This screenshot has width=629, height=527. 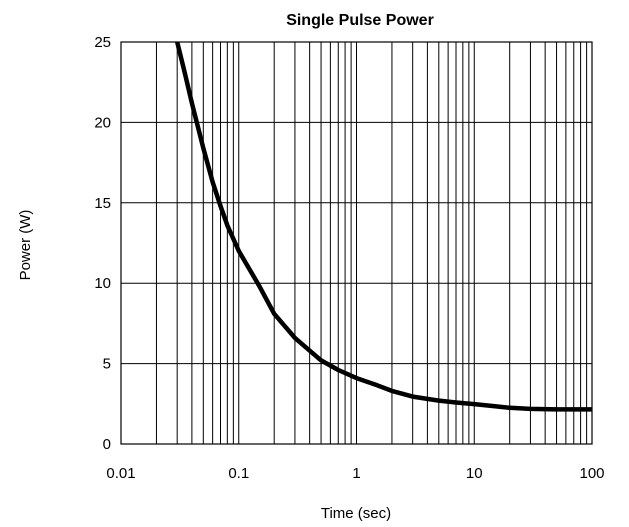 What do you see at coordinates (102, 203) in the screenshot?
I see `y-tick-label: 15` at bounding box center [102, 203].